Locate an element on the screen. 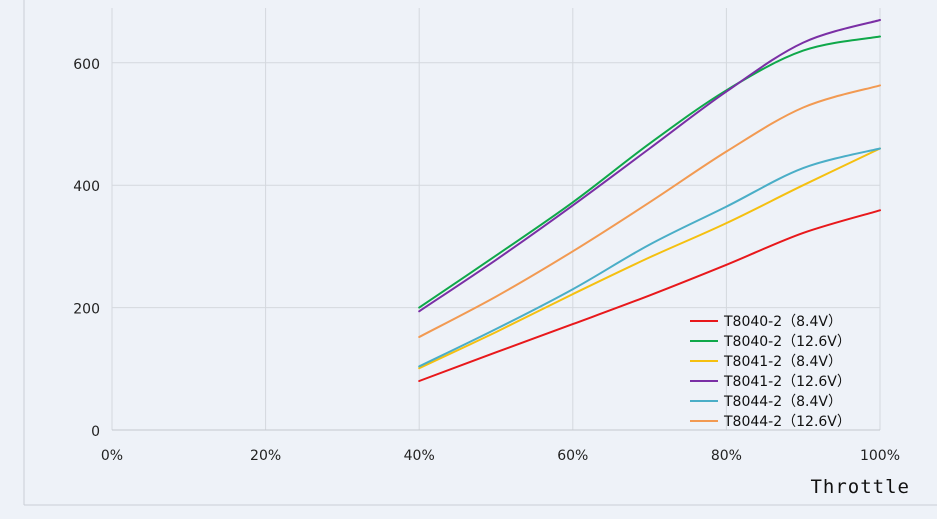  x-tick-label: 60% is located at coordinates (572, 456).